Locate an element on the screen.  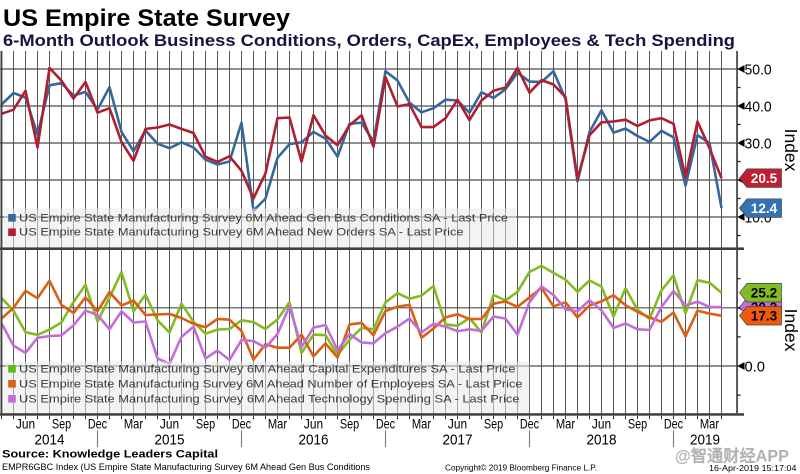
svg-text: 2019 is located at coordinates (705, 439).